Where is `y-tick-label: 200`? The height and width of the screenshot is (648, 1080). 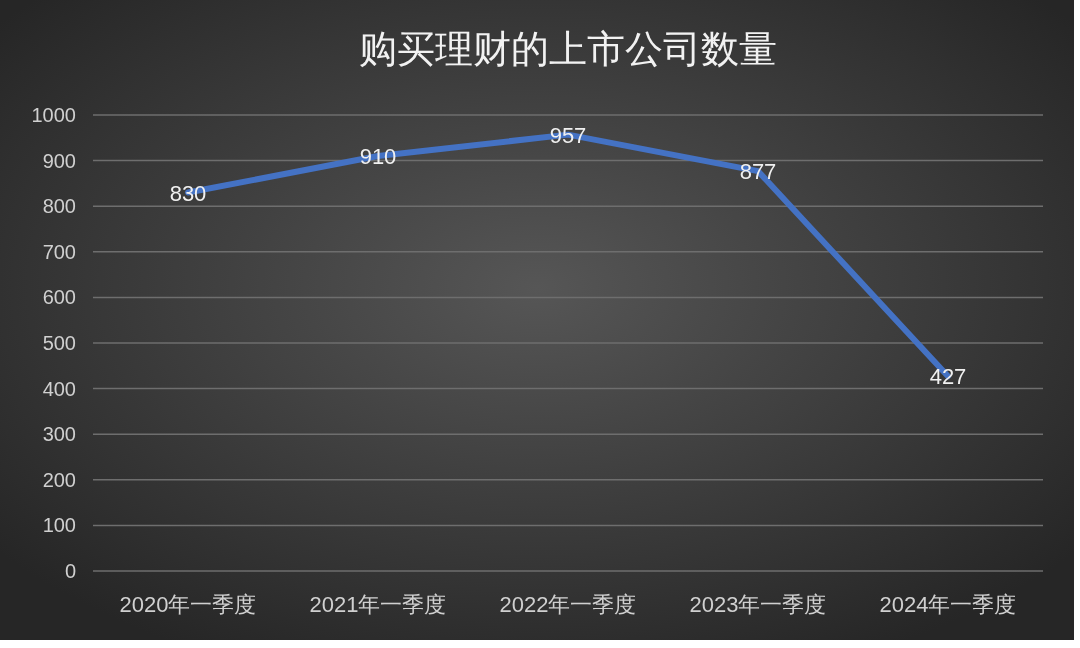 y-tick-label: 200 is located at coordinates (59, 479).